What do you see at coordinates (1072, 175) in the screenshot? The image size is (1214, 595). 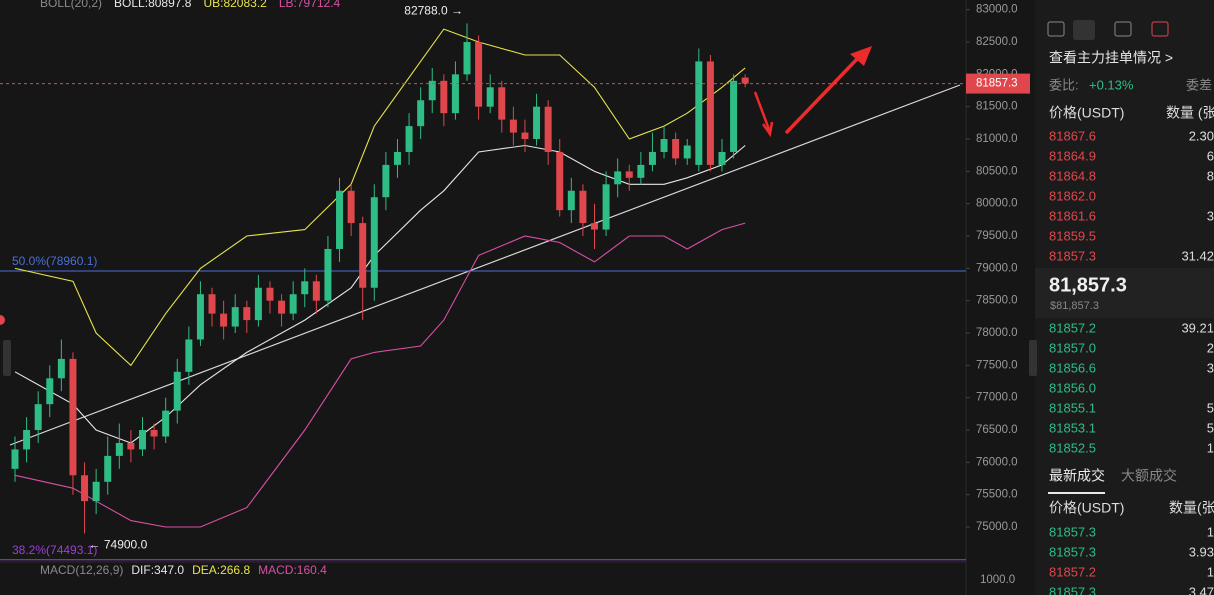 I see `ask-price: 81864.8` at bounding box center [1072, 175].